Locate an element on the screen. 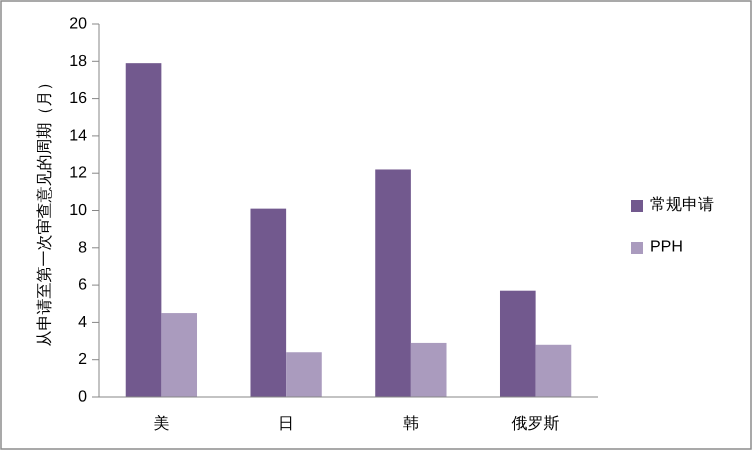  y-tick-label: 14 is located at coordinates (78, 135).